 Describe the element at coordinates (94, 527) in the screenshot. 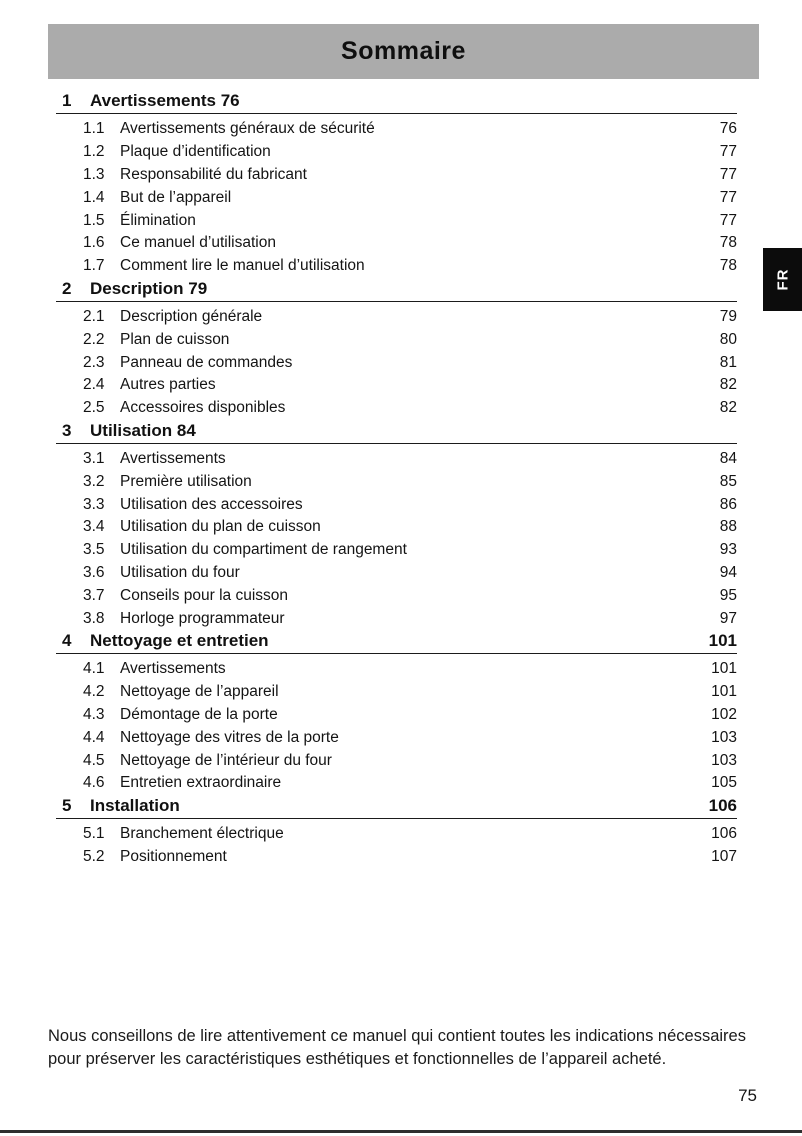

I see `entry-number: 3.4` at that location.